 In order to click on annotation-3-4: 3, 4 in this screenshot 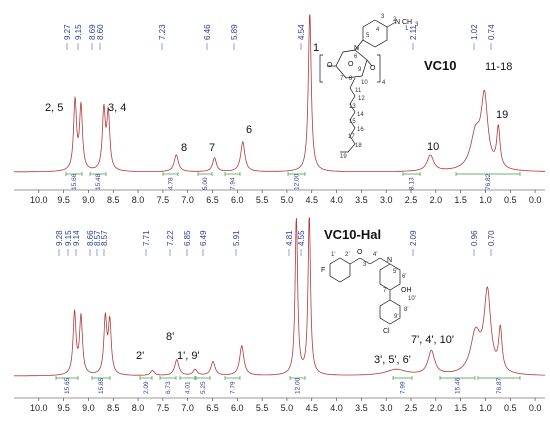, I will do `click(117, 108)`.